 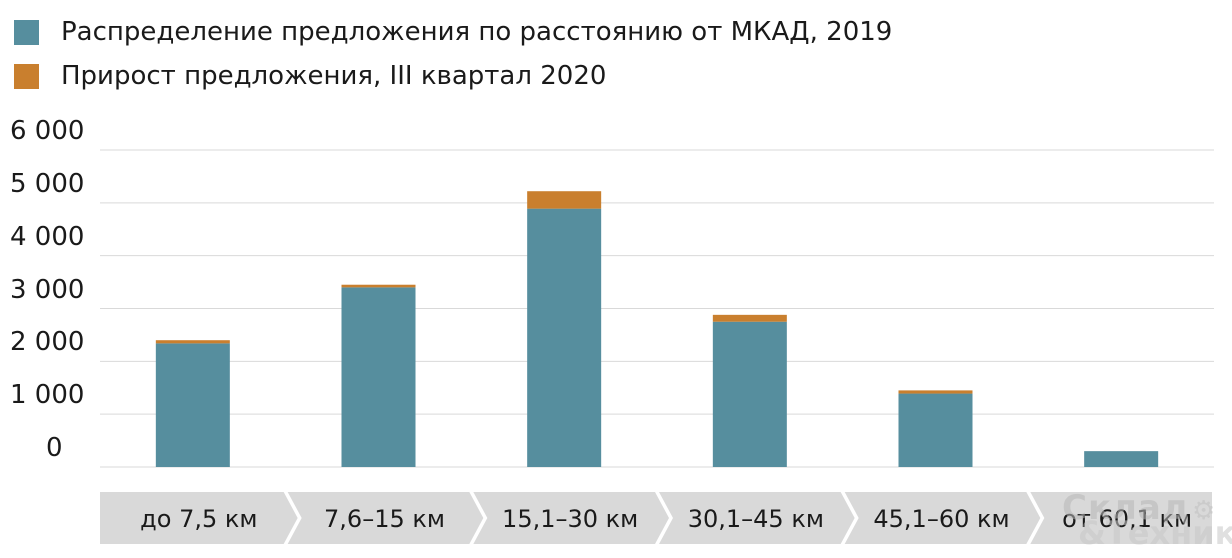 What do you see at coordinates (47, 395) in the screenshot?
I see `y-tick-label: 1 000` at bounding box center [47, 395].